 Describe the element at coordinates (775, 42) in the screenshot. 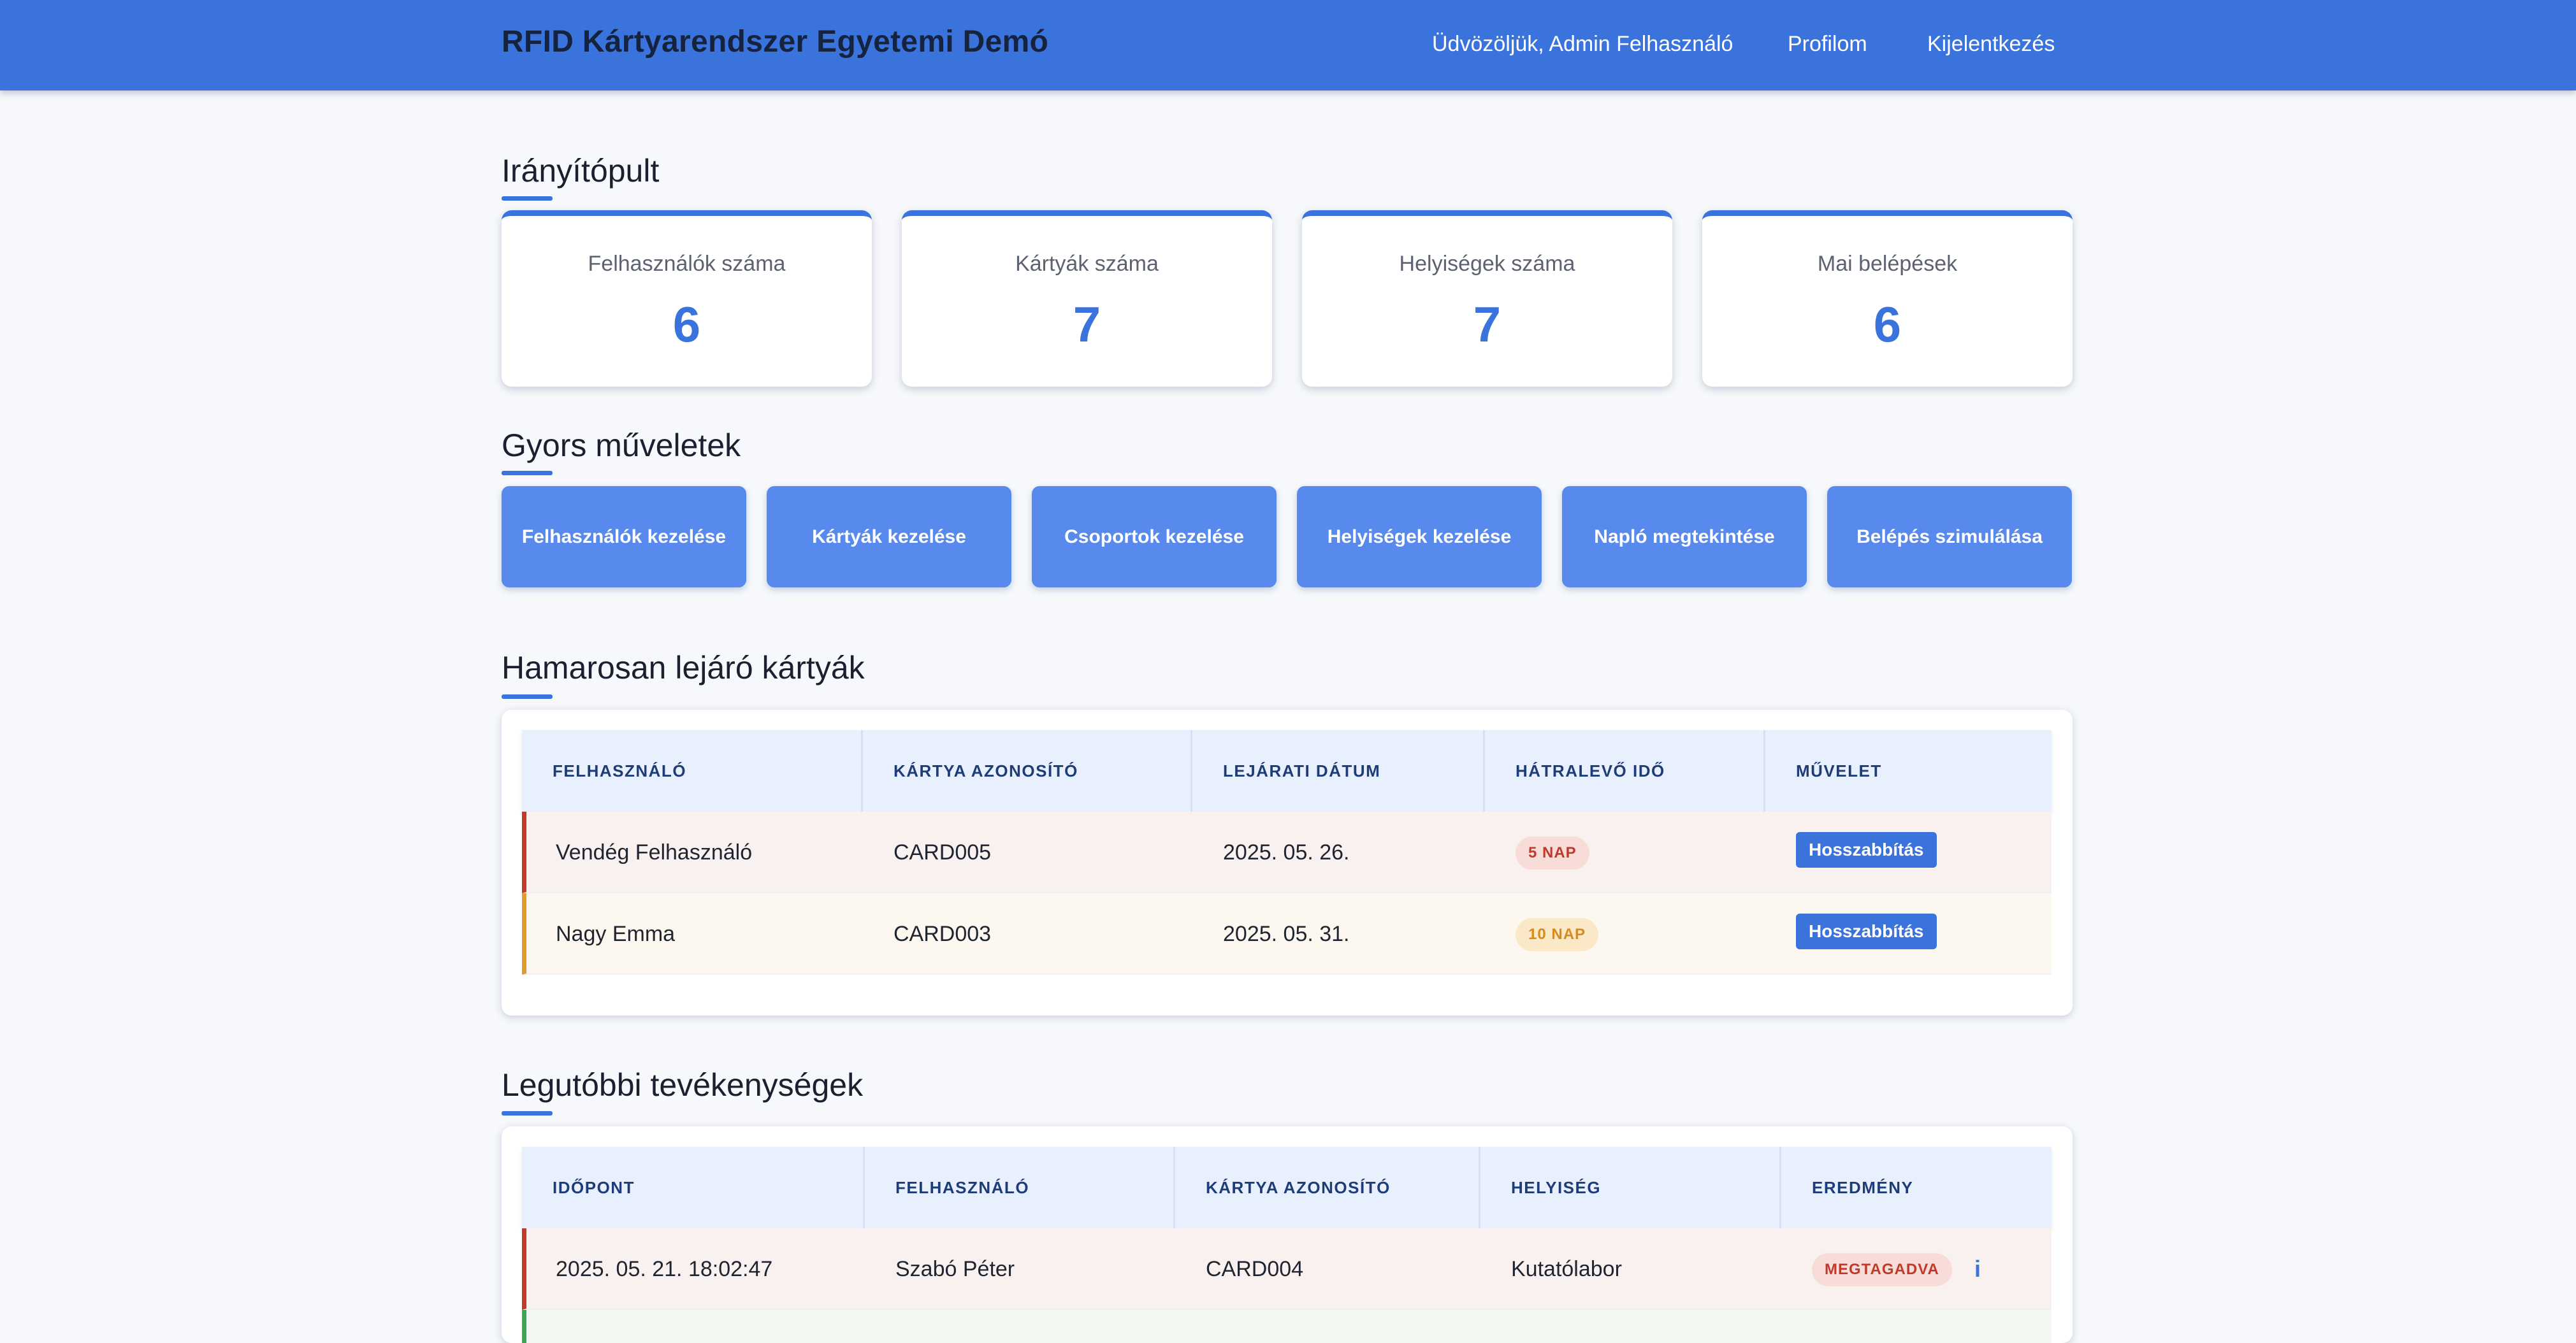

I see `app-title: RFID Kártyarendszer Egyetemi Demó` at that location.